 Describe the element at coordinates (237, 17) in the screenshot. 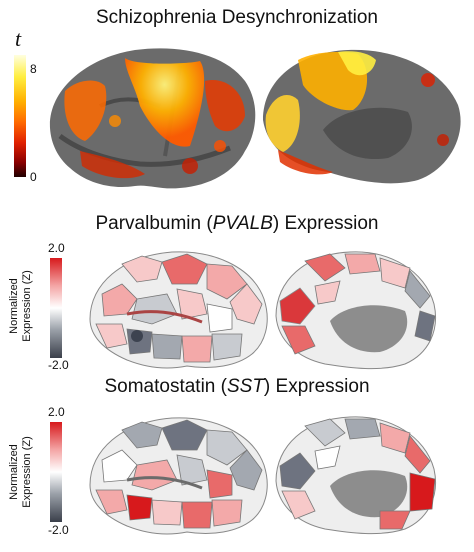

I see `panel-1-title: Schizophrenia Desynchronization` at that location.